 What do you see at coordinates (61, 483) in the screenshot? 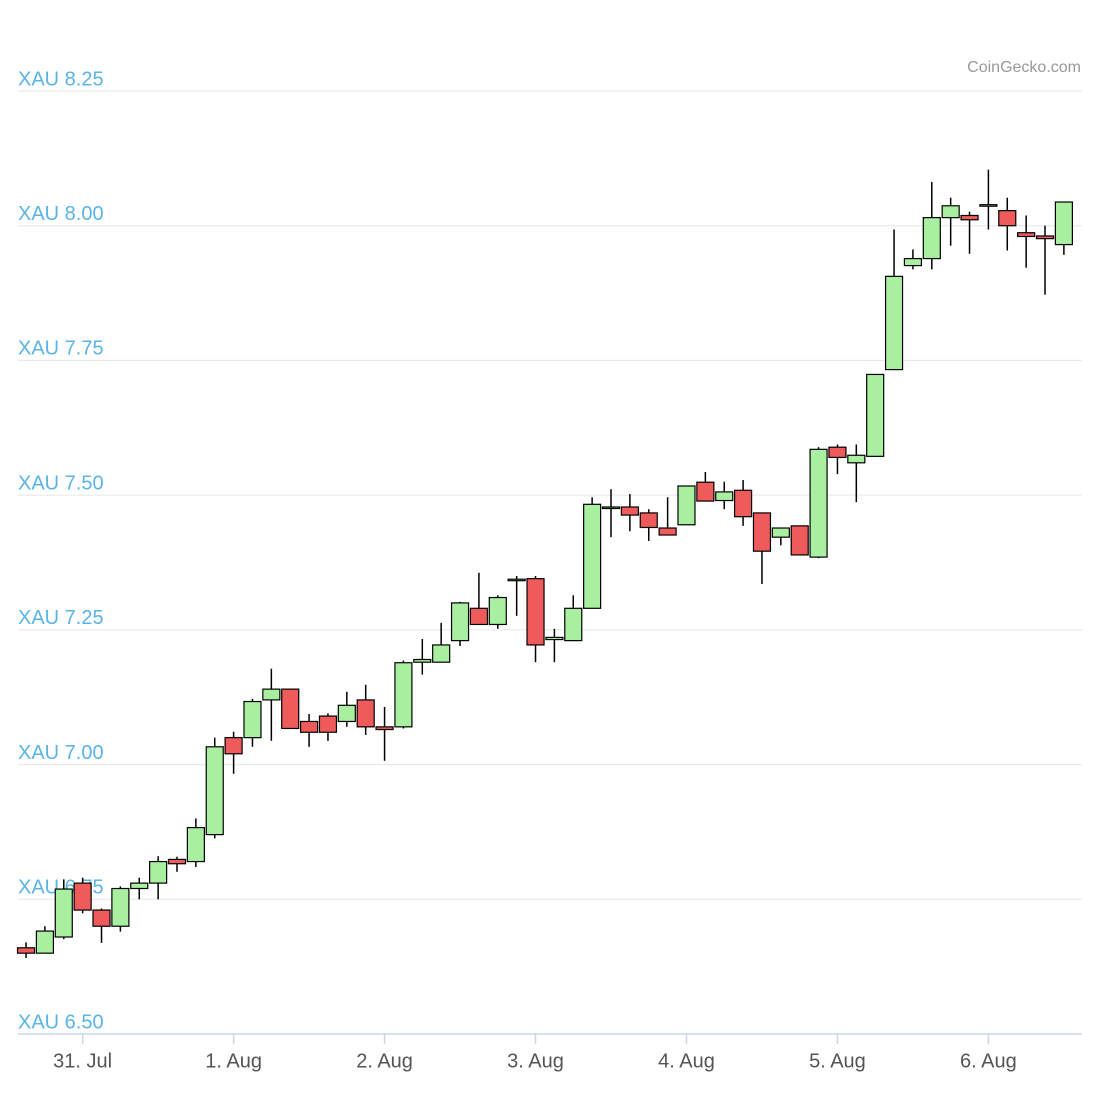
I see `y-tick-label: XAU 7.50` at bounding box center [61, 483].